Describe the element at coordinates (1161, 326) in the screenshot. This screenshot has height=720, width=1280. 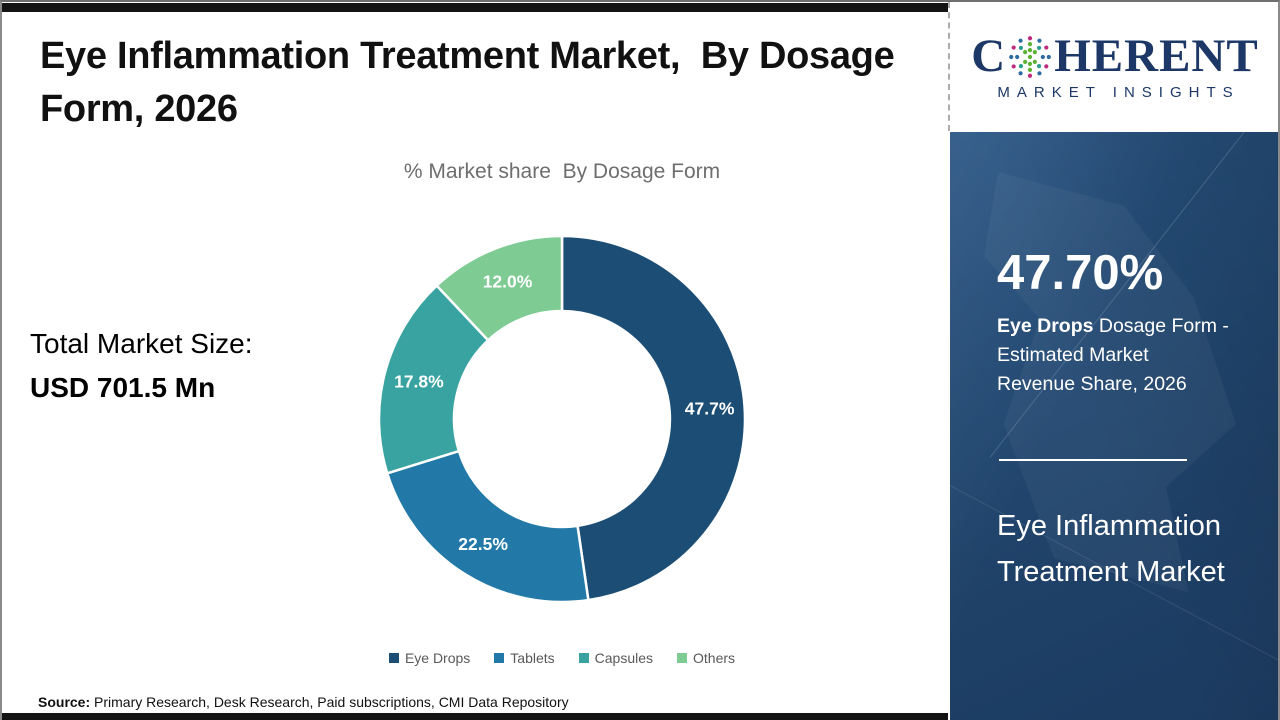
I see `highlight-line1-rest: Dosage Form -` at that location.